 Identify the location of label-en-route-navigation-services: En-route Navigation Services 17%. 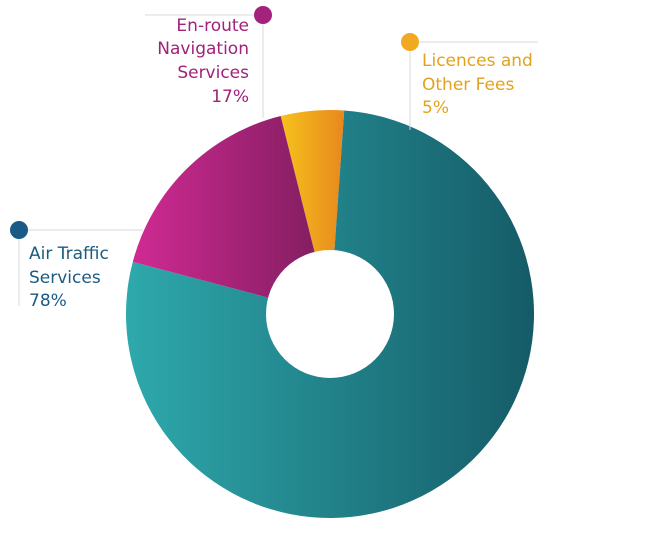
(208, 62).